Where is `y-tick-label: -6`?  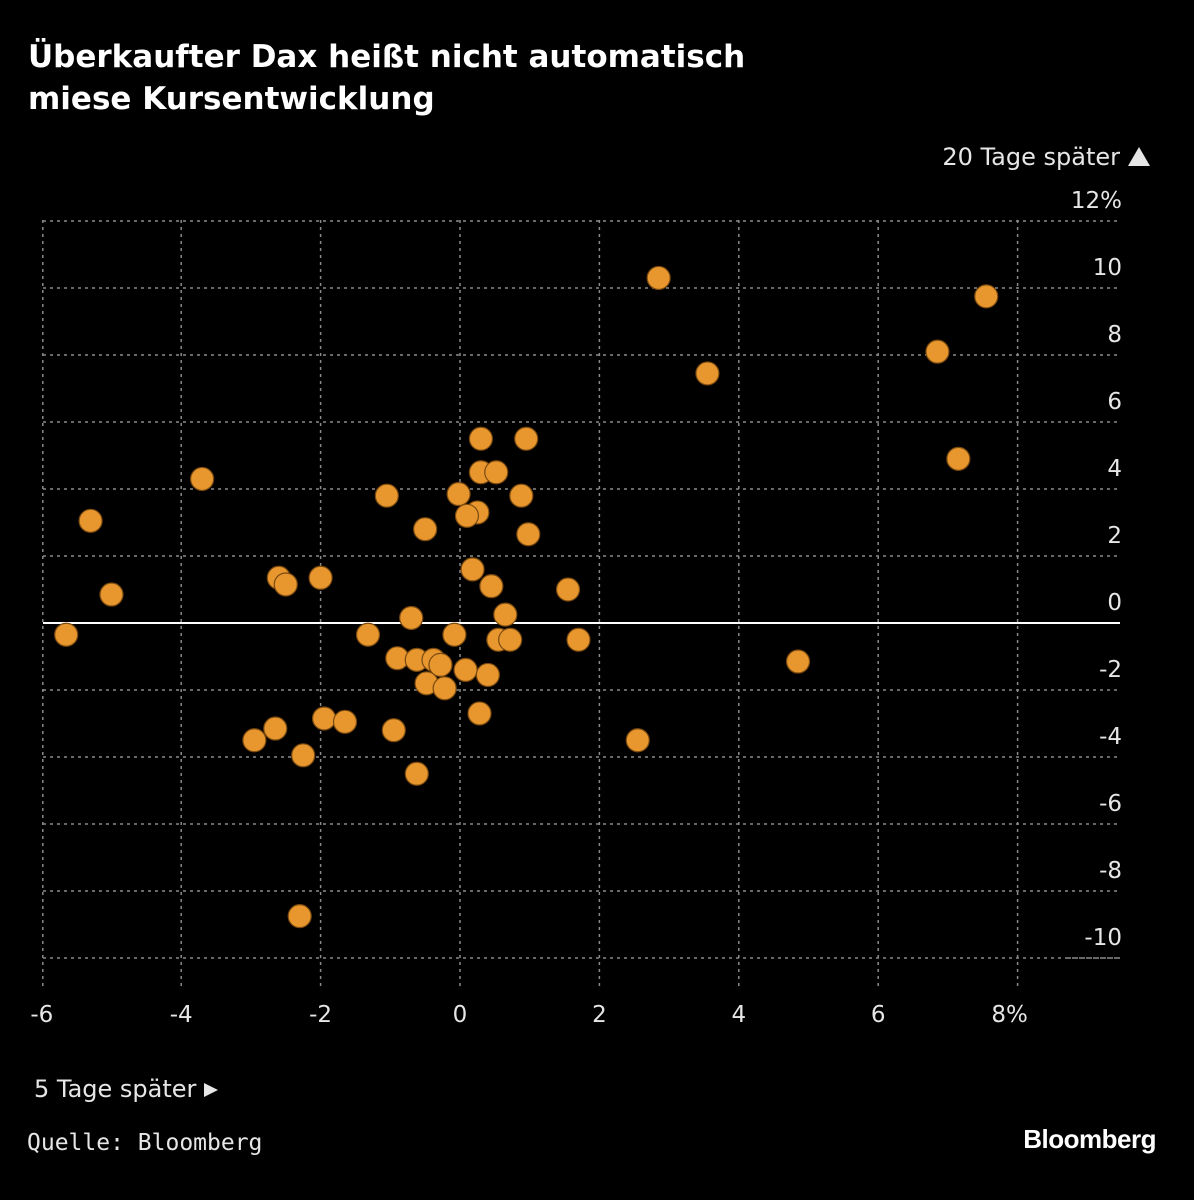 y-tick-label: -6 is located at coordinates (1110, 804).